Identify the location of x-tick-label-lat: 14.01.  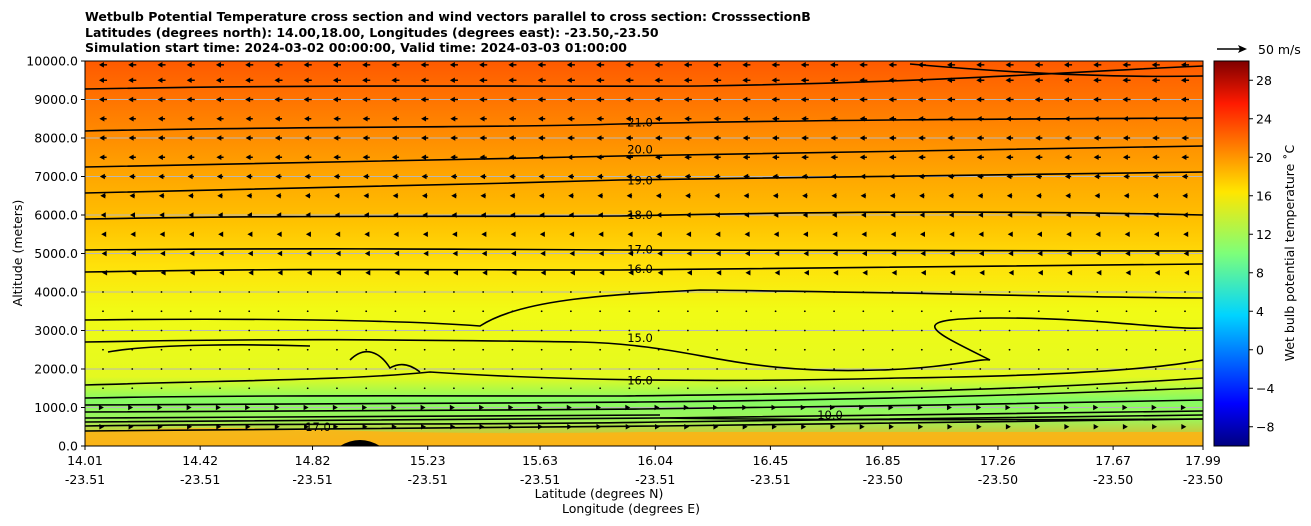
(85, 460).